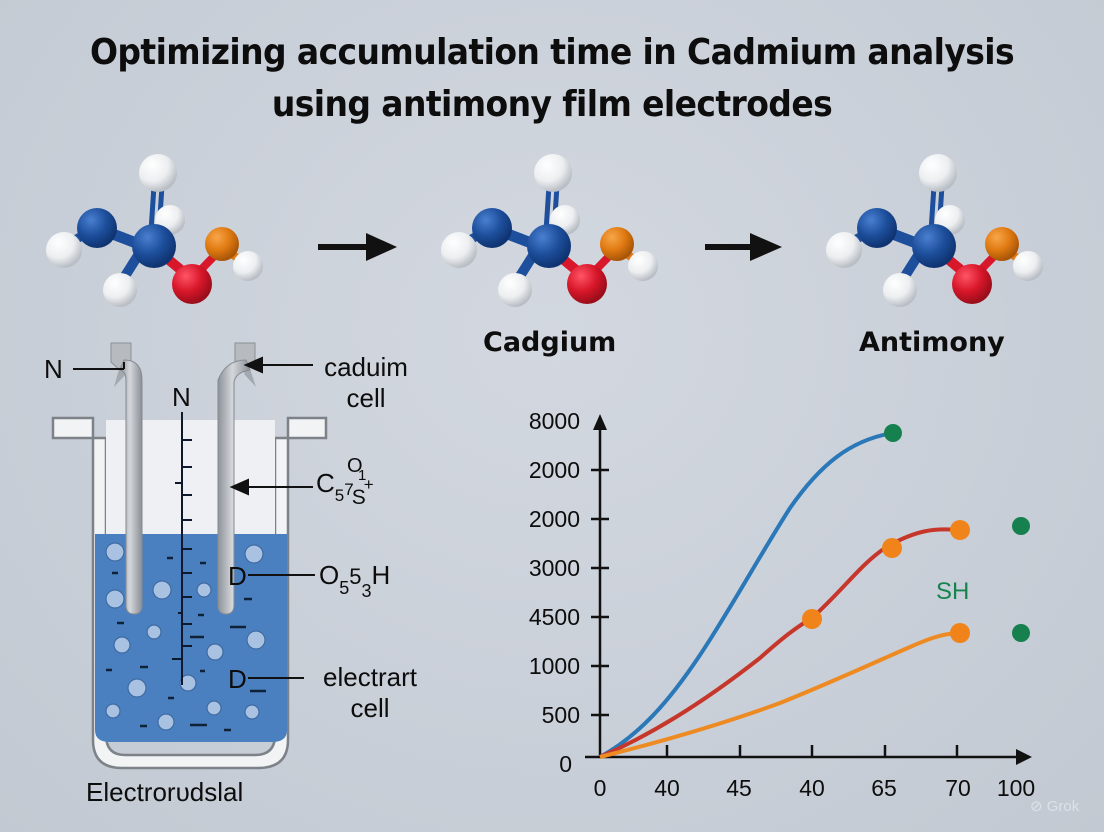 This screenshot has height=832, width=1104. Describe the element at coordinates (739, 788) in the screenshot. I see `x-tick-label: 45` at that location.